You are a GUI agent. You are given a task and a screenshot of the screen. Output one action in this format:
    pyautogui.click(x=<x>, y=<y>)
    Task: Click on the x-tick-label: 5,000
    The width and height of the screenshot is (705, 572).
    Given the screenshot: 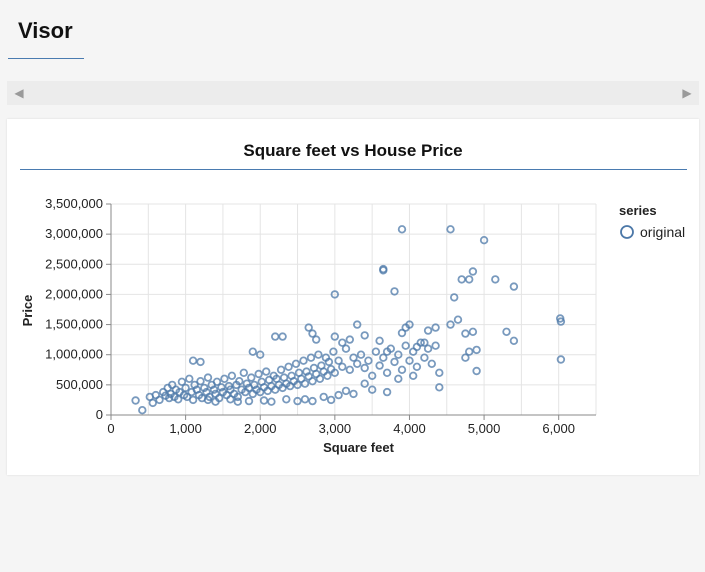 What is the action you would take?
    pyautogui.click(x=484, y=428)
    